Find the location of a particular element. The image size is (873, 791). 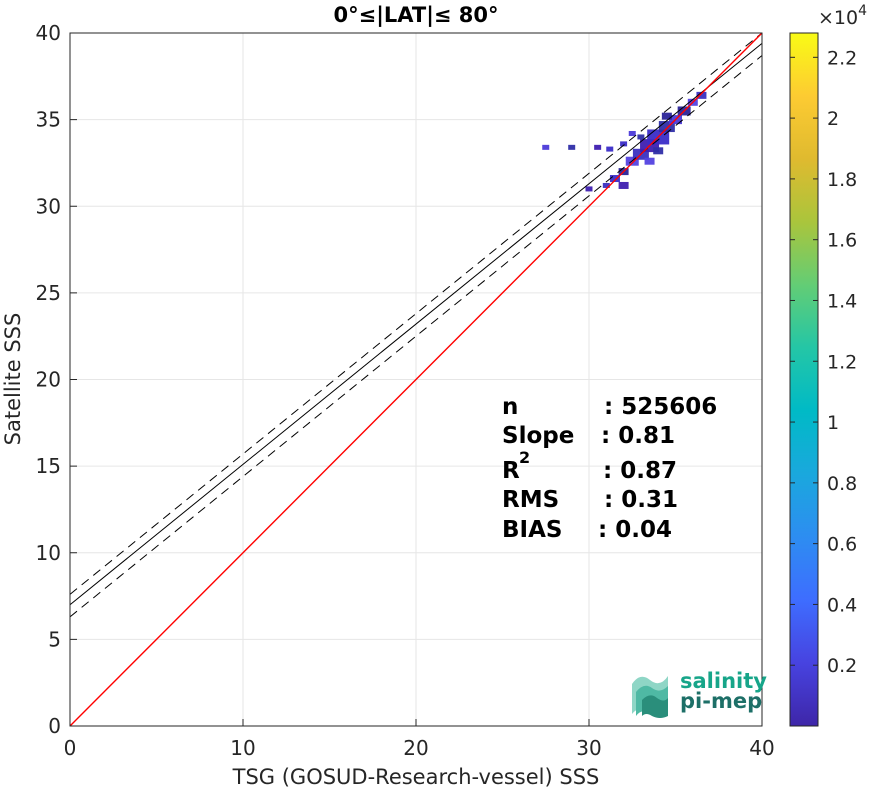

chart-title: 0°≤|LAT|≤ 80° is located at coordinates (415, 15).